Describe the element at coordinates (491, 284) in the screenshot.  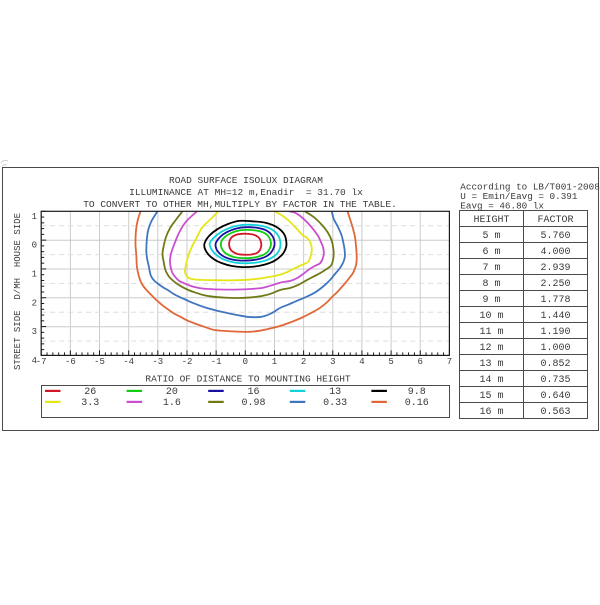
I see `svg-text: 8 m` at that location.